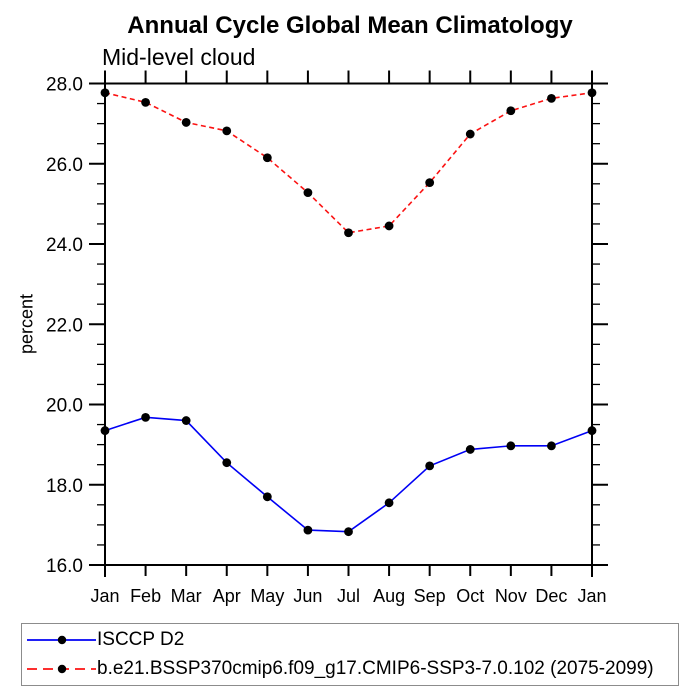  I want to click on x-tick-label: Jun, so click(307, 596).